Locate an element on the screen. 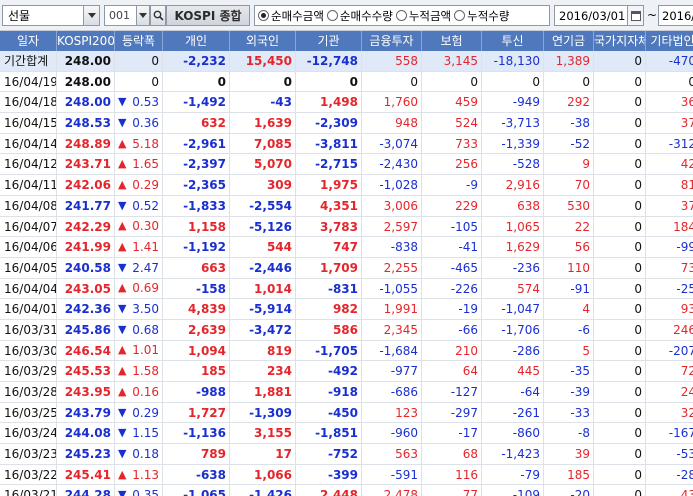  date-cell: 16/04/15 is located at coordinates (28, 123).